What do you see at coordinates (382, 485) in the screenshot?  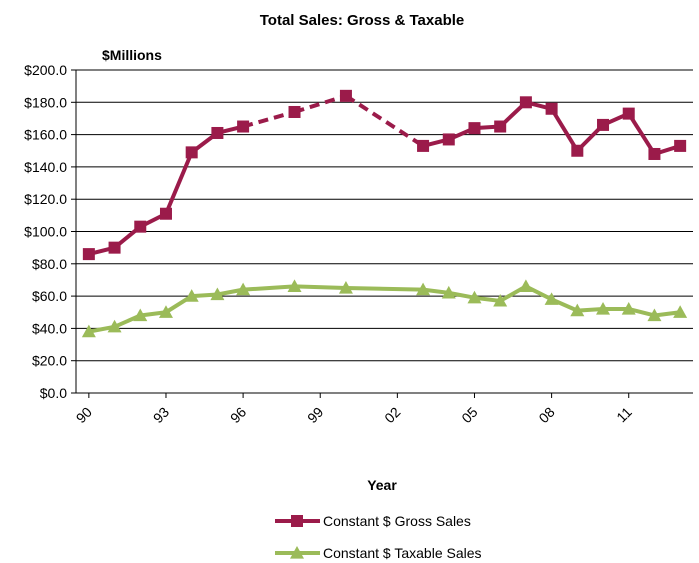 I see `x-axis-label: Year` at bounding box center [382, 485].